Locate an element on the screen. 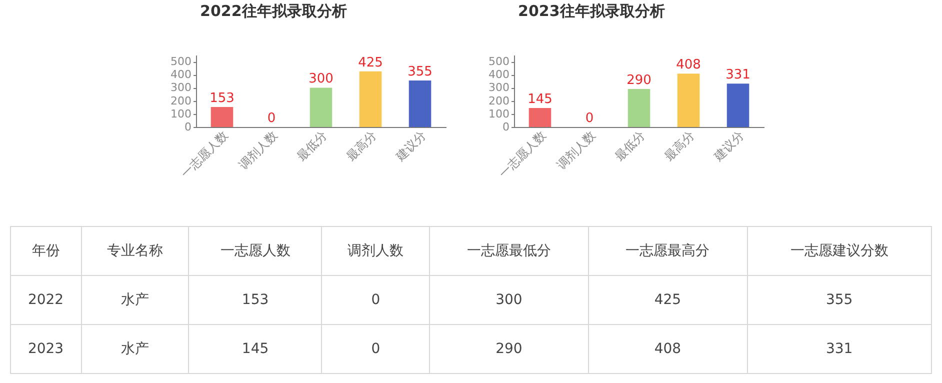  category-label: 年份 is located at coordinates (46, 251).